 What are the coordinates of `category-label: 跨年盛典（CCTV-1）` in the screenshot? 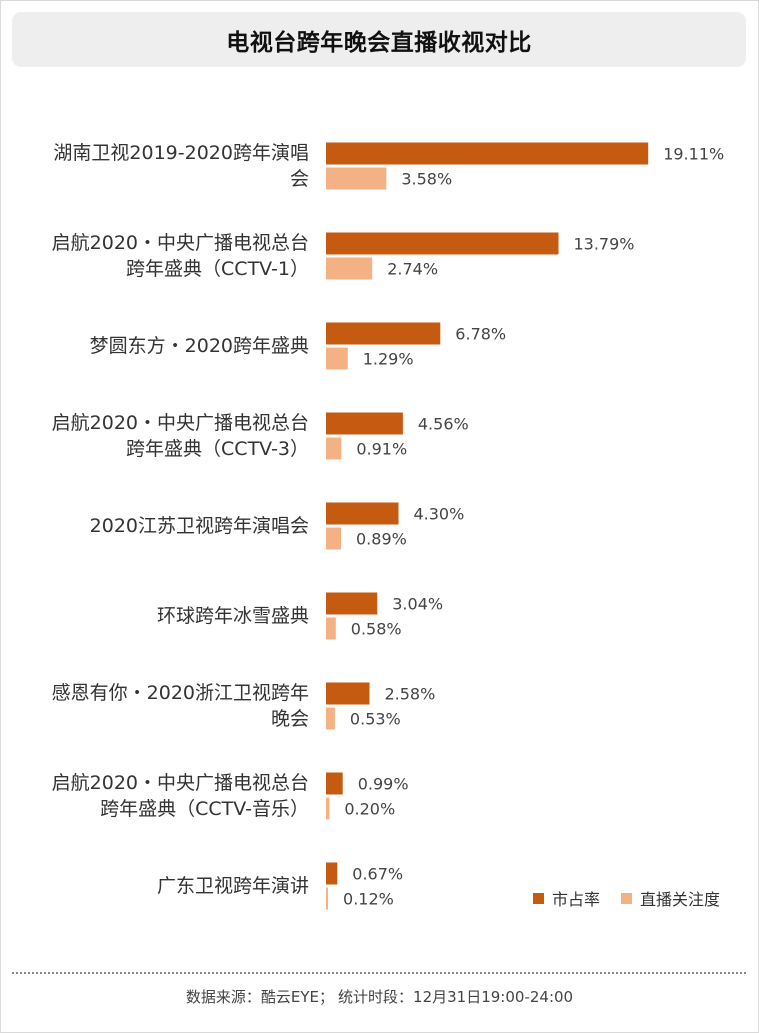 It's located at (217, 269).